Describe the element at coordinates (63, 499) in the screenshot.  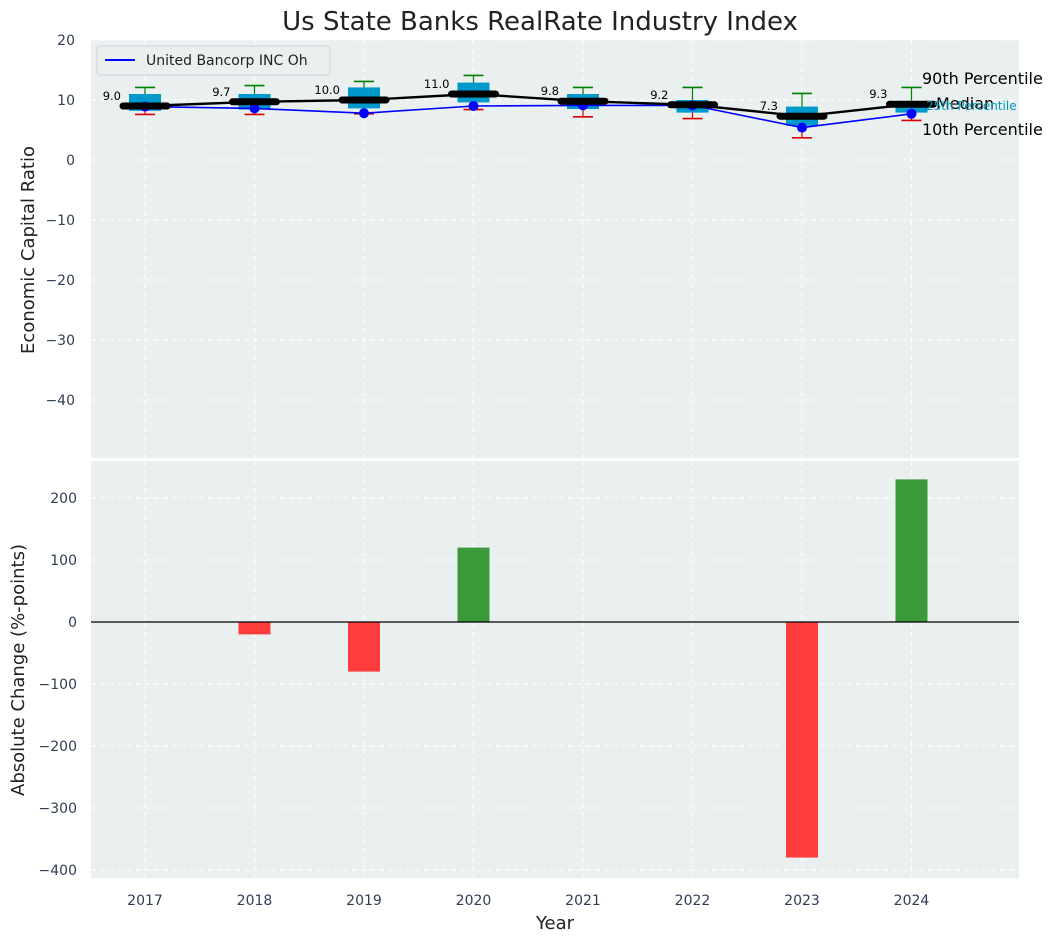
I see `bottom-y-tick-label: 200` at that location.